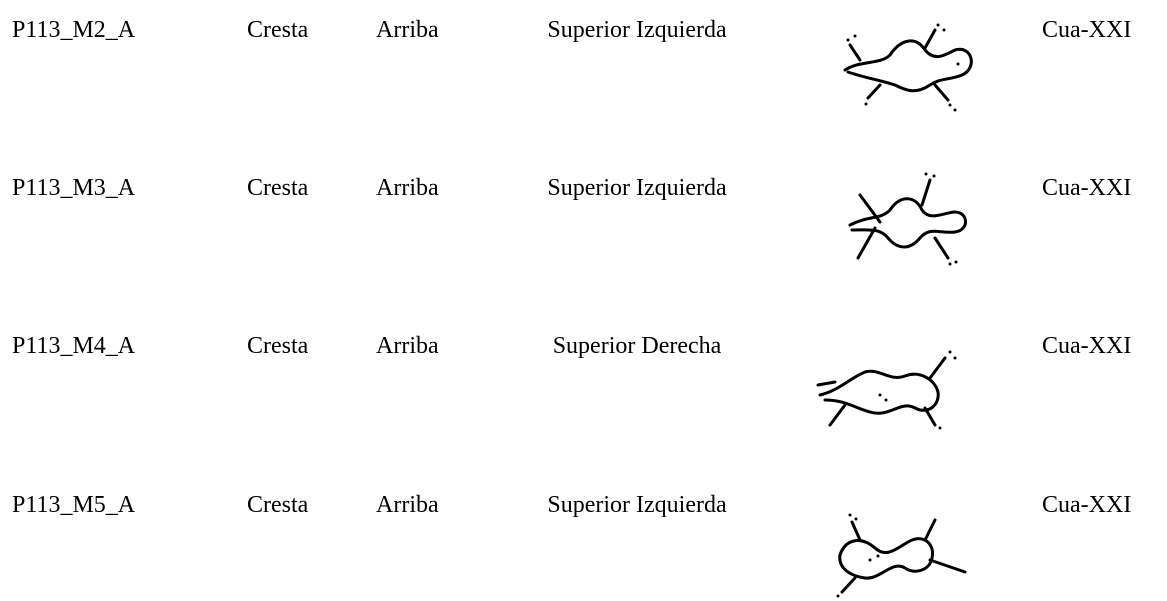  I want to click on sketch-m5, so click(901, 555).